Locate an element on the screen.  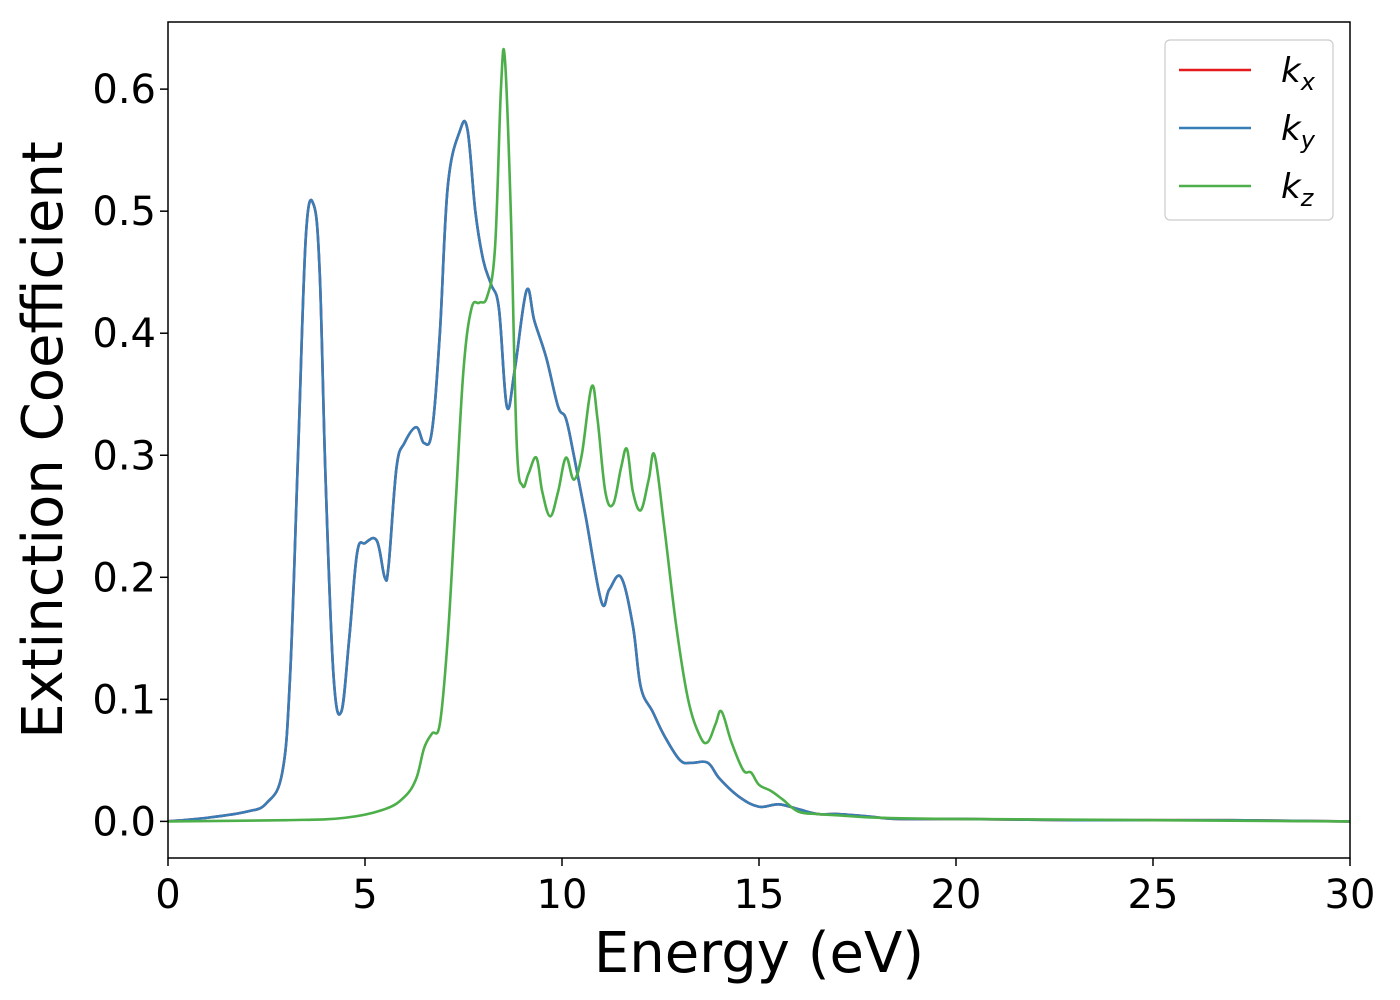
x-tick-label: 25 is located at coordinates (1153, 895).